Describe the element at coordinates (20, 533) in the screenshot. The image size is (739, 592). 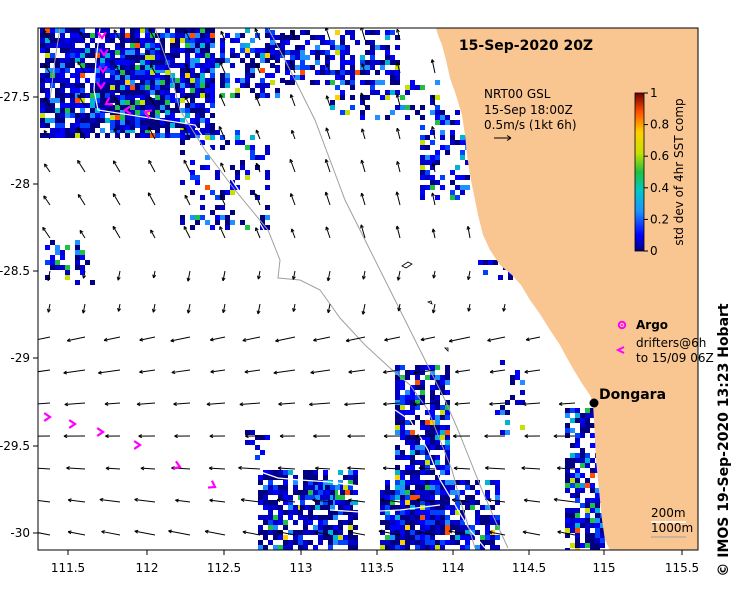
I see `y-tick-label: -30` at that location.